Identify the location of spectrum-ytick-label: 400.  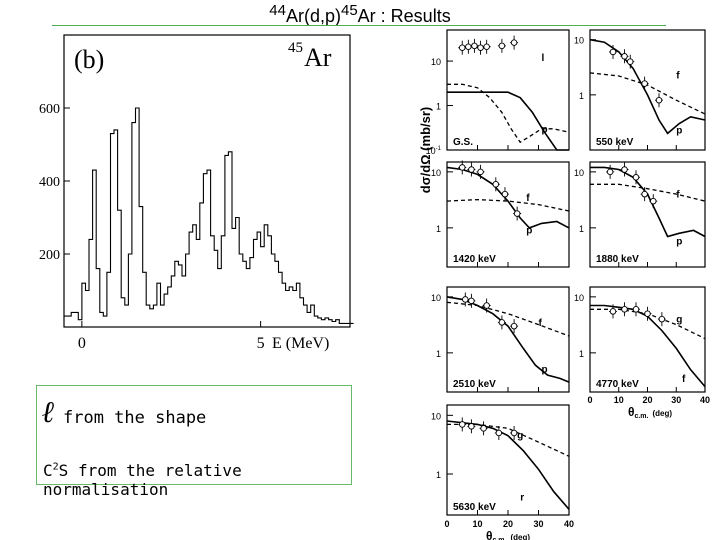
(49, 182).